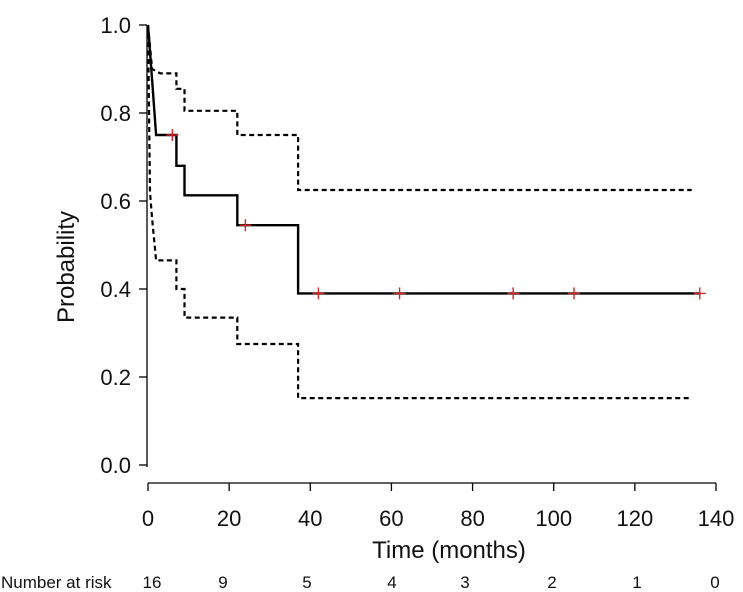 The image size is (743, 592). What do you see at coordinates (714, 582) in the screenshot?
I see `risk-count: 0` at bounding box center [714, 582].